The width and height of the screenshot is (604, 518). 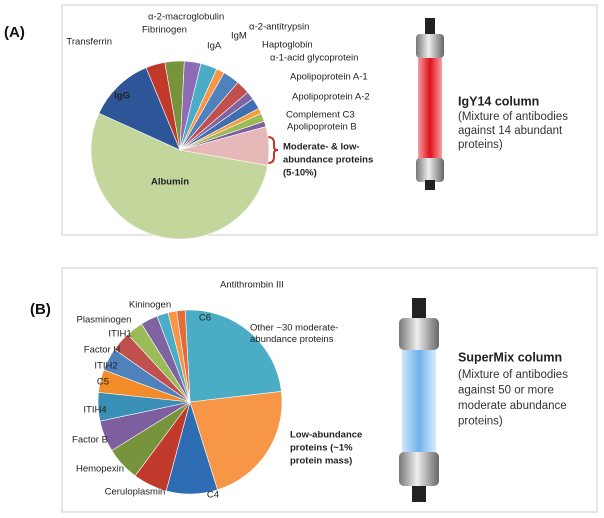 What do you see at coordinates (321, 461) in the screenshot?
I see `slice-label: protein mass)` at bounding box center [321, 461].